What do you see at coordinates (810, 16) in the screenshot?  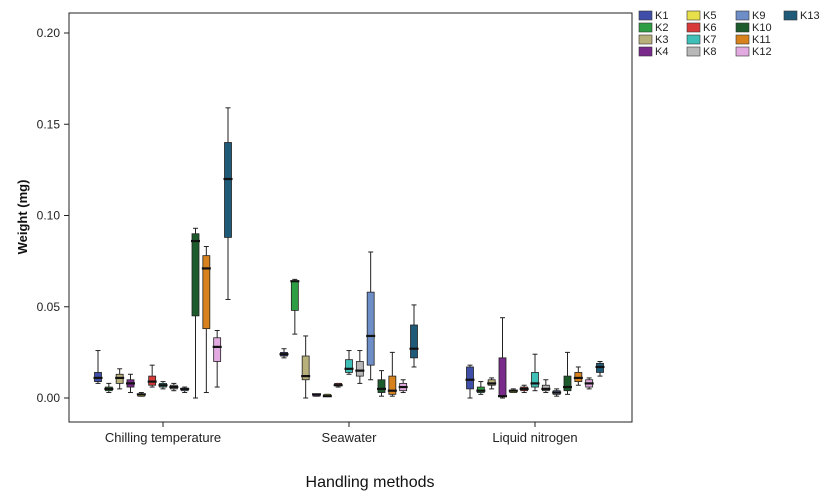 I see `legend-label: K13` at bounding box center [810, 16].